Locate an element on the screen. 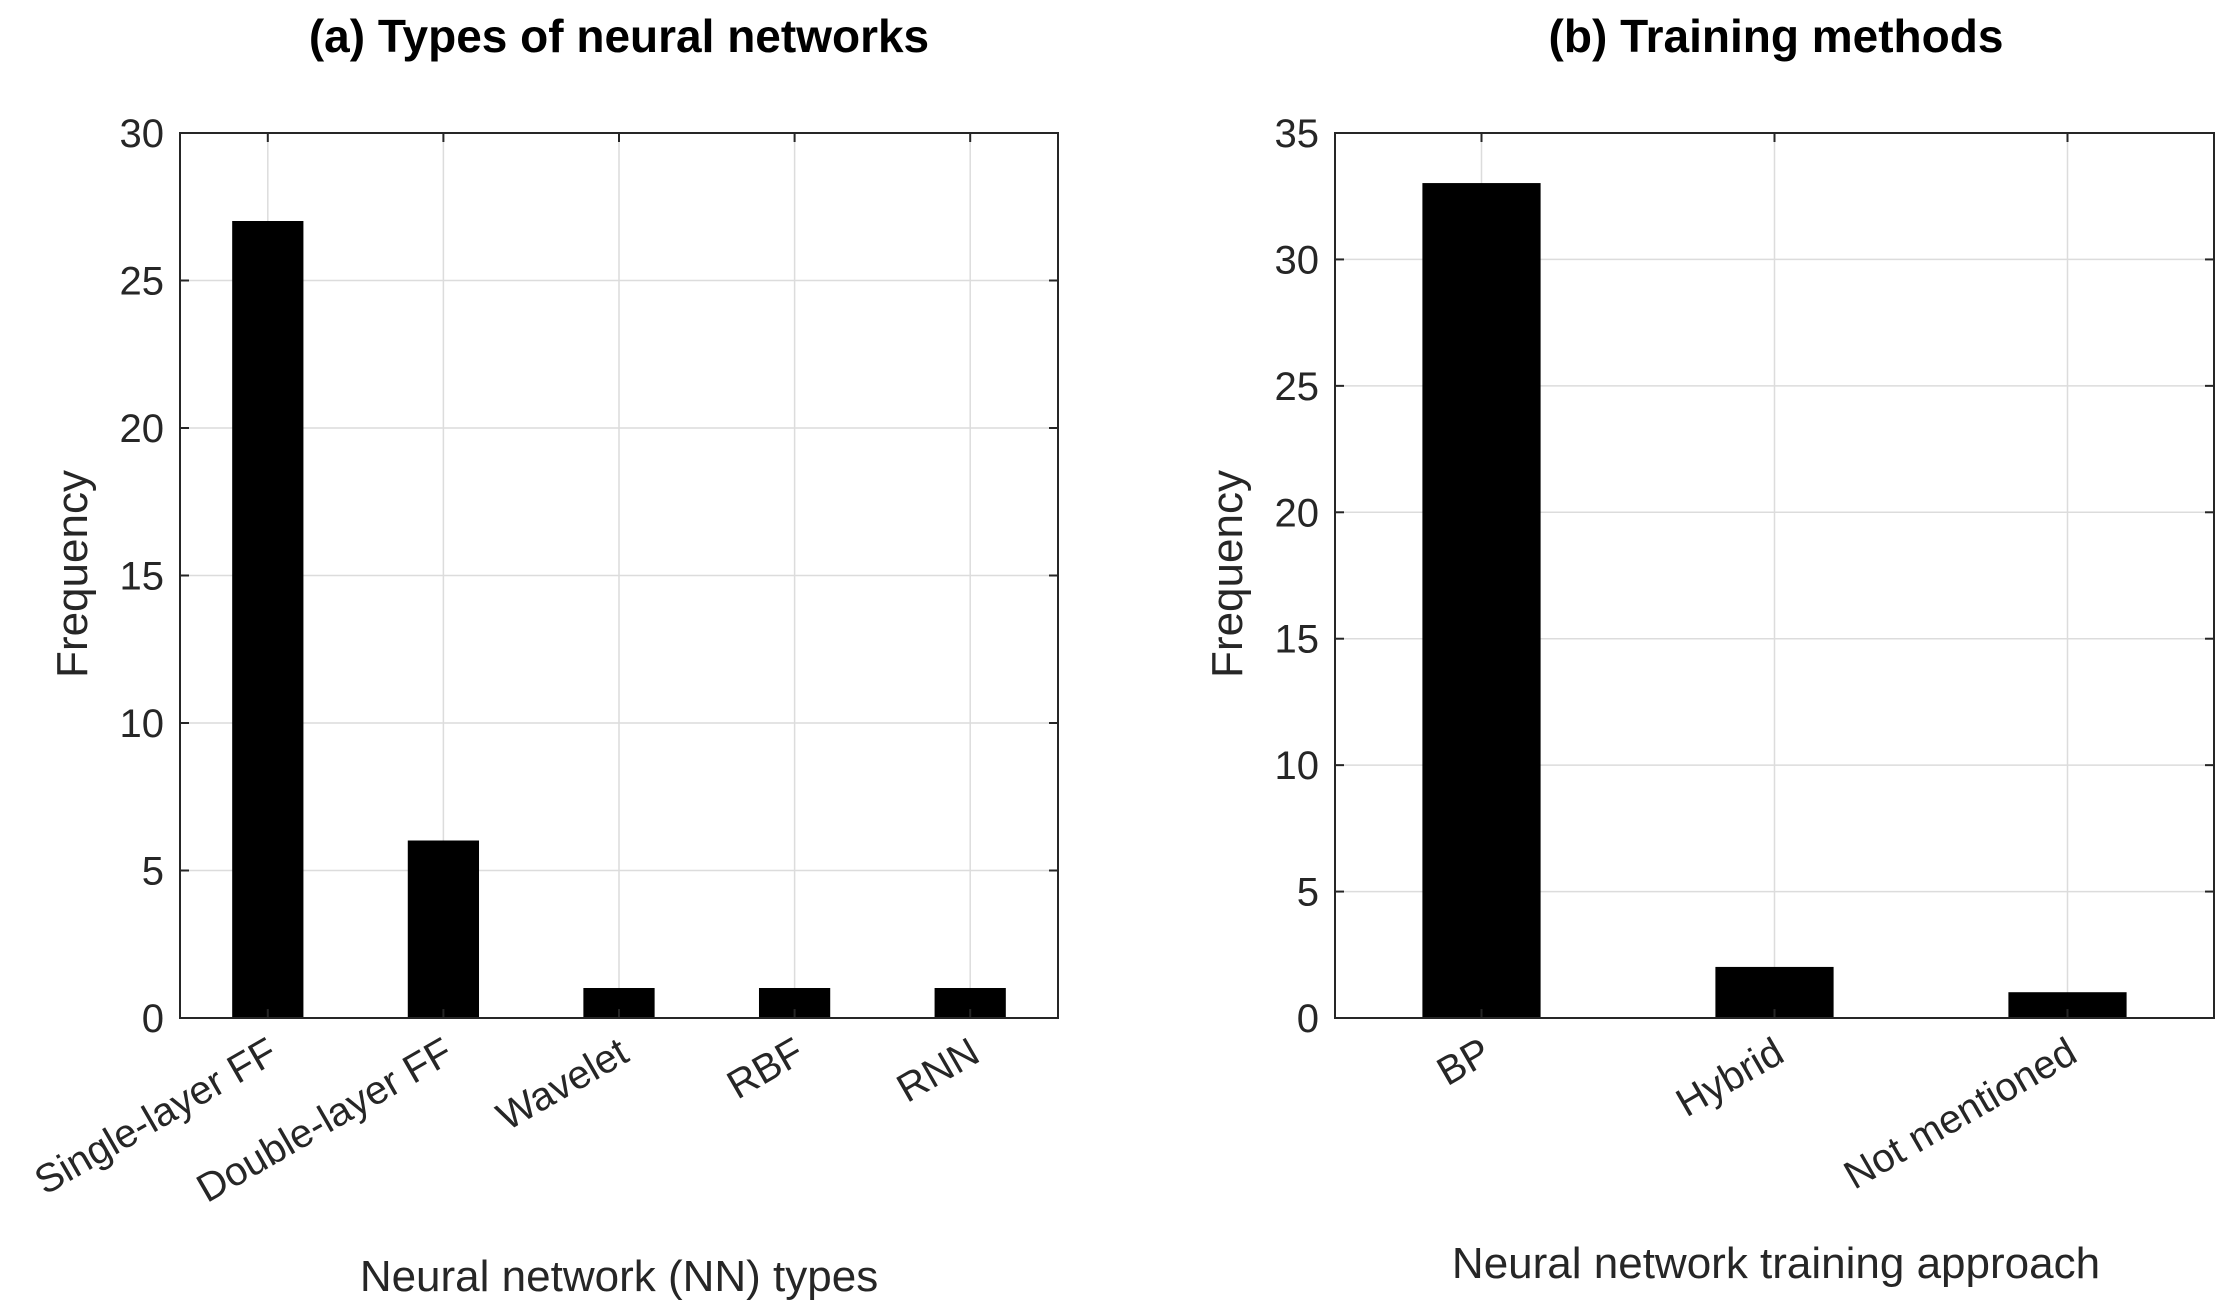 This screenshot has height=1312, width=2229. panel-b-y-tick-label: 10 is located at coordinates (1297, 766).